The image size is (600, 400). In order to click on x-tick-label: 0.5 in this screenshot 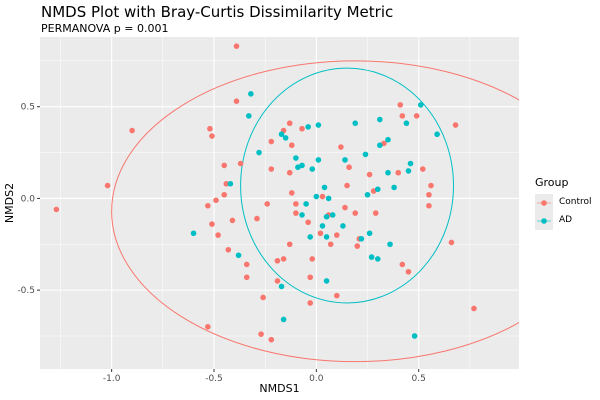, I will do `click(419, 379)`.